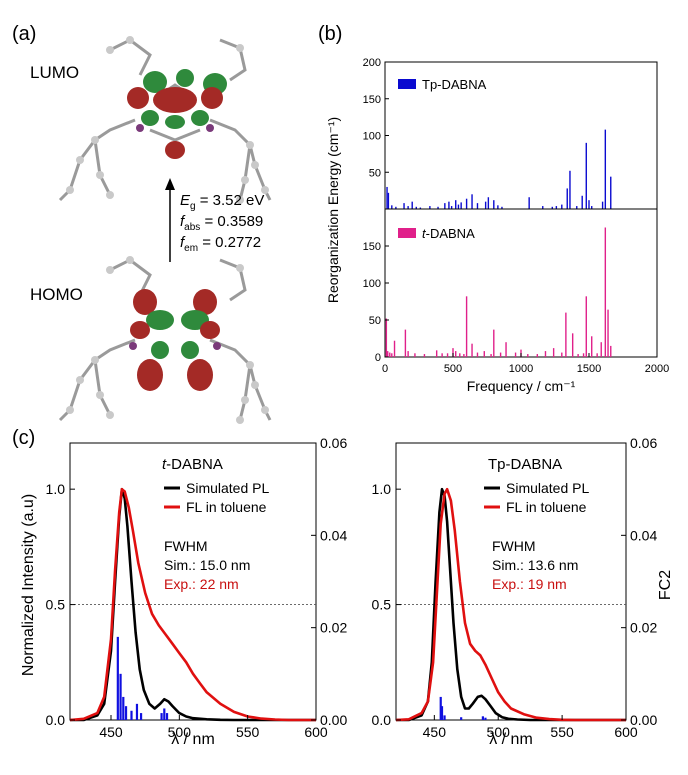 This screenshot has height=775, width=688. Describe the element at coordinates (448, 233) in the screenshot. I see `legend-label-t-dabna: t-DABNA` at that location.